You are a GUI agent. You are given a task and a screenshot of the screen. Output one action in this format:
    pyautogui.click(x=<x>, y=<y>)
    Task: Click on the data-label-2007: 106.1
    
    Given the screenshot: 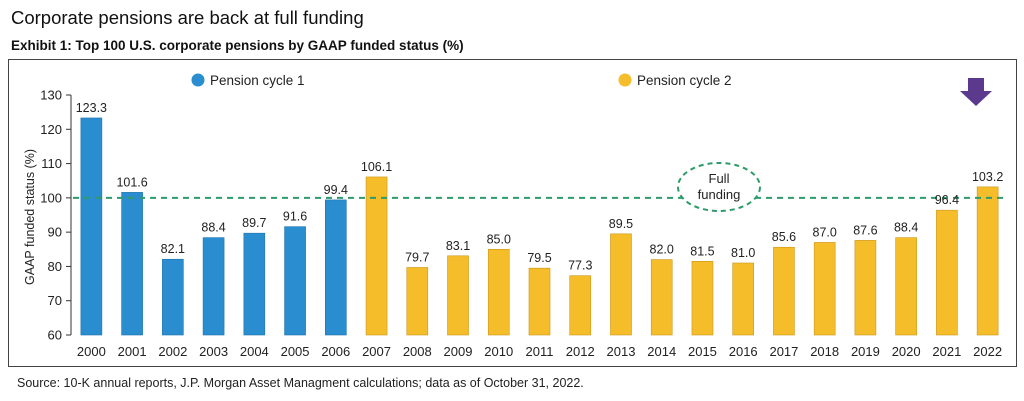 What is the action you would take?
    pyautogui.click(x=376, y=167)
    